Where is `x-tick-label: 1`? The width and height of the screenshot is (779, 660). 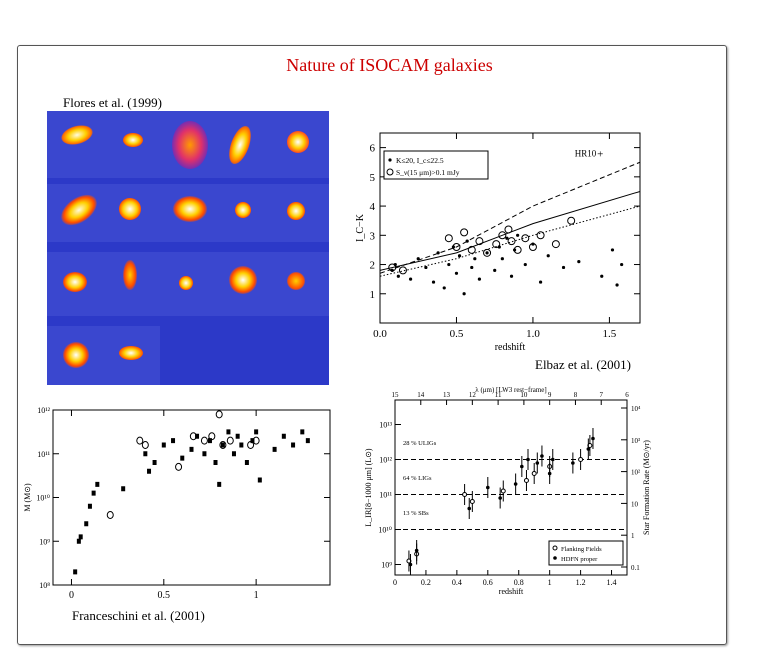
x-tick-label: 1 is located at coordinates (550, 582).